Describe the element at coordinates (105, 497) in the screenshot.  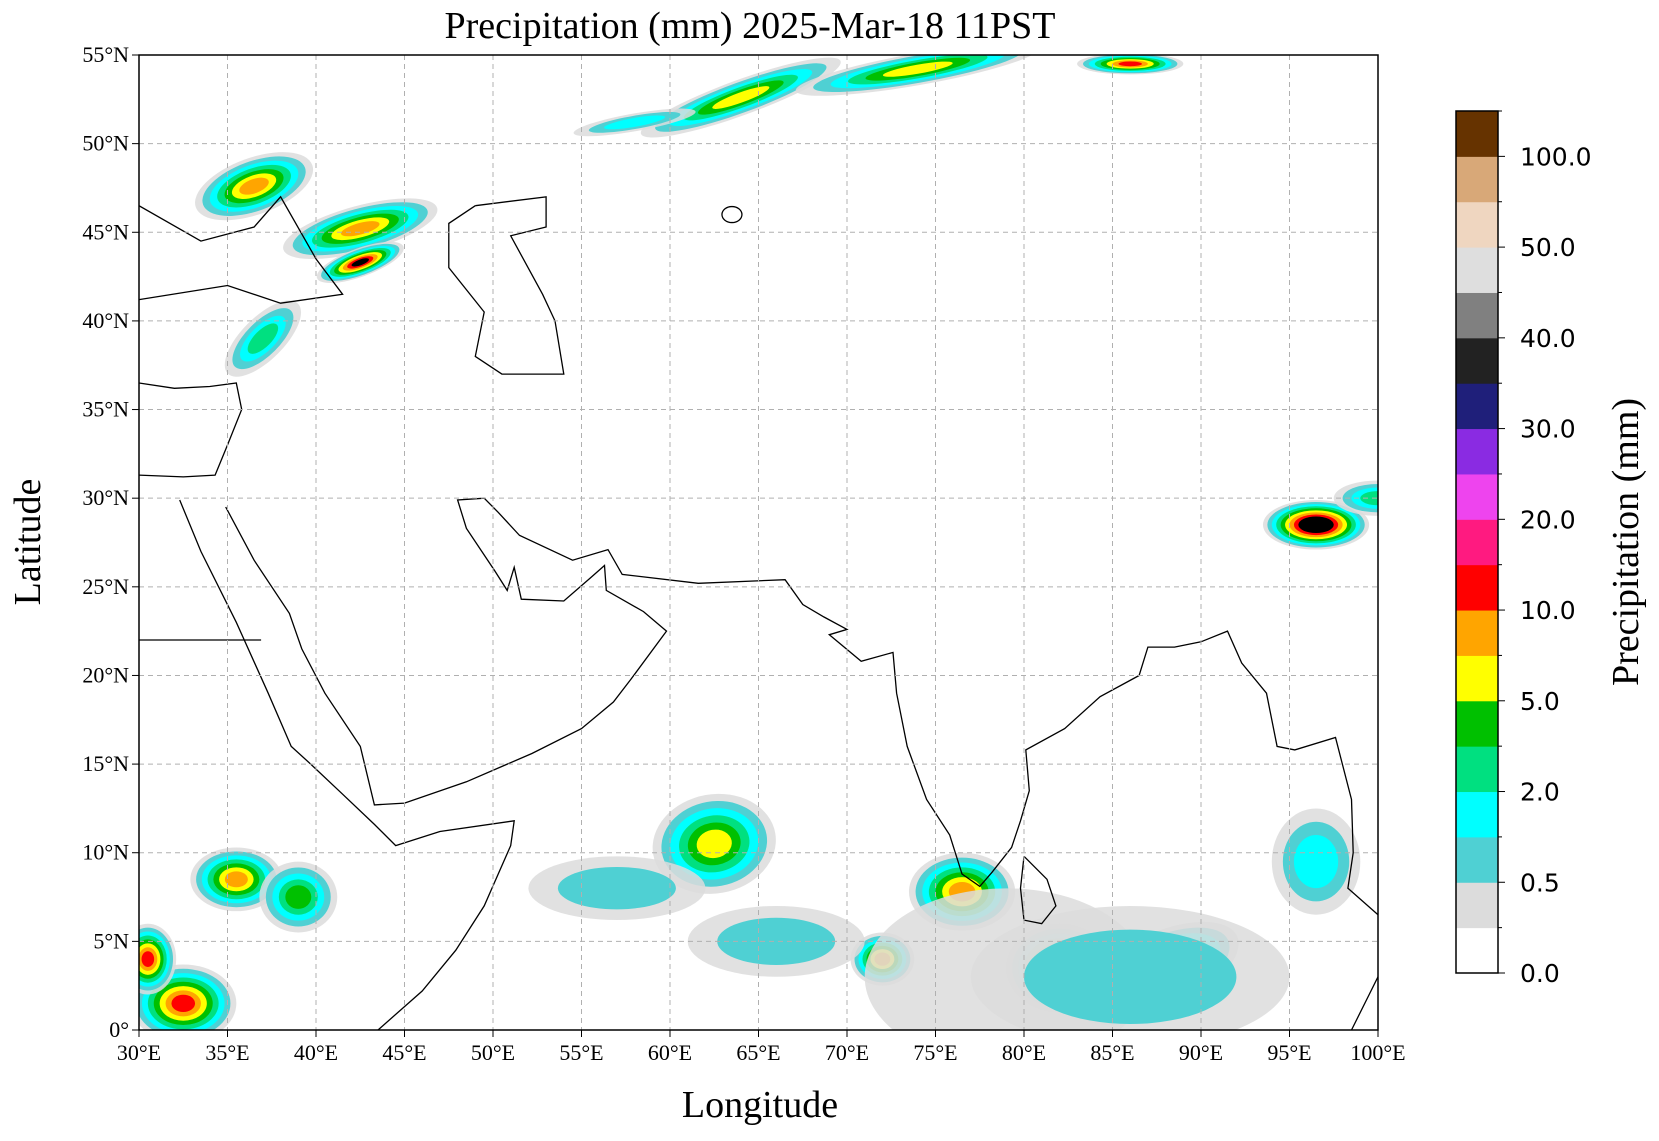
I see `y-tick-label: 30°N` at that location.